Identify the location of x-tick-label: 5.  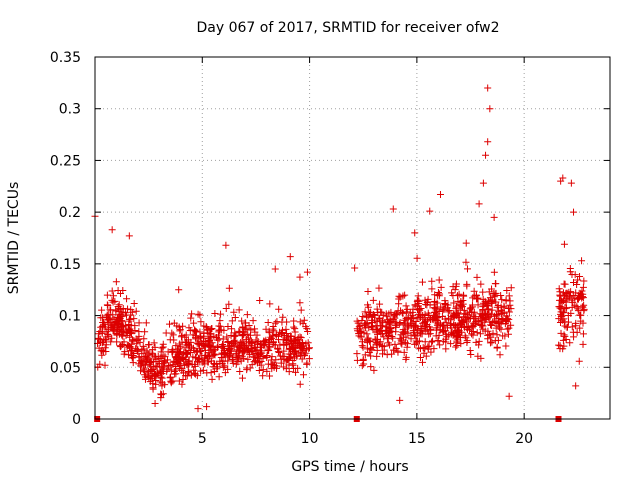
(202, 439).